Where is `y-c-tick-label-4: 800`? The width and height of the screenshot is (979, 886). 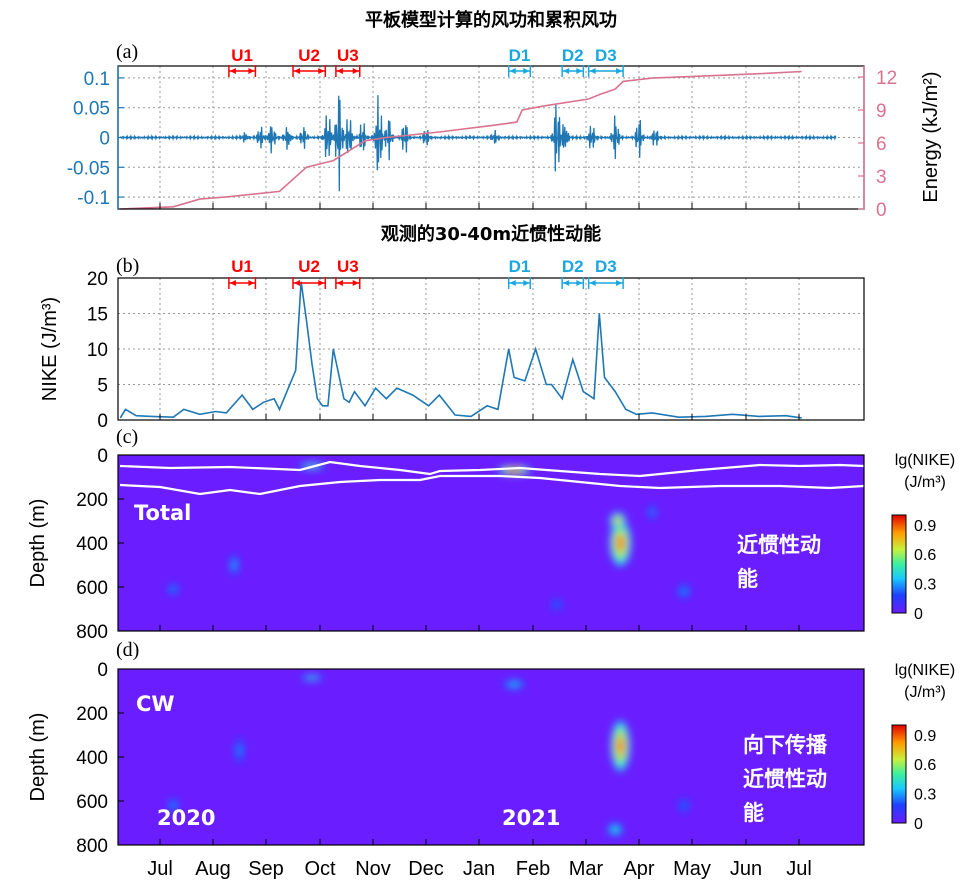
y-c-tick-label-4: 800 is located at coordinates (92, 632).